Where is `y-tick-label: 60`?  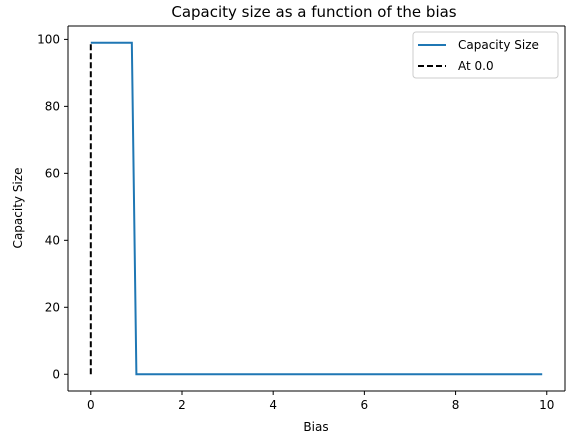
y-tick-label: 60 is located at coordinates (52, 173).